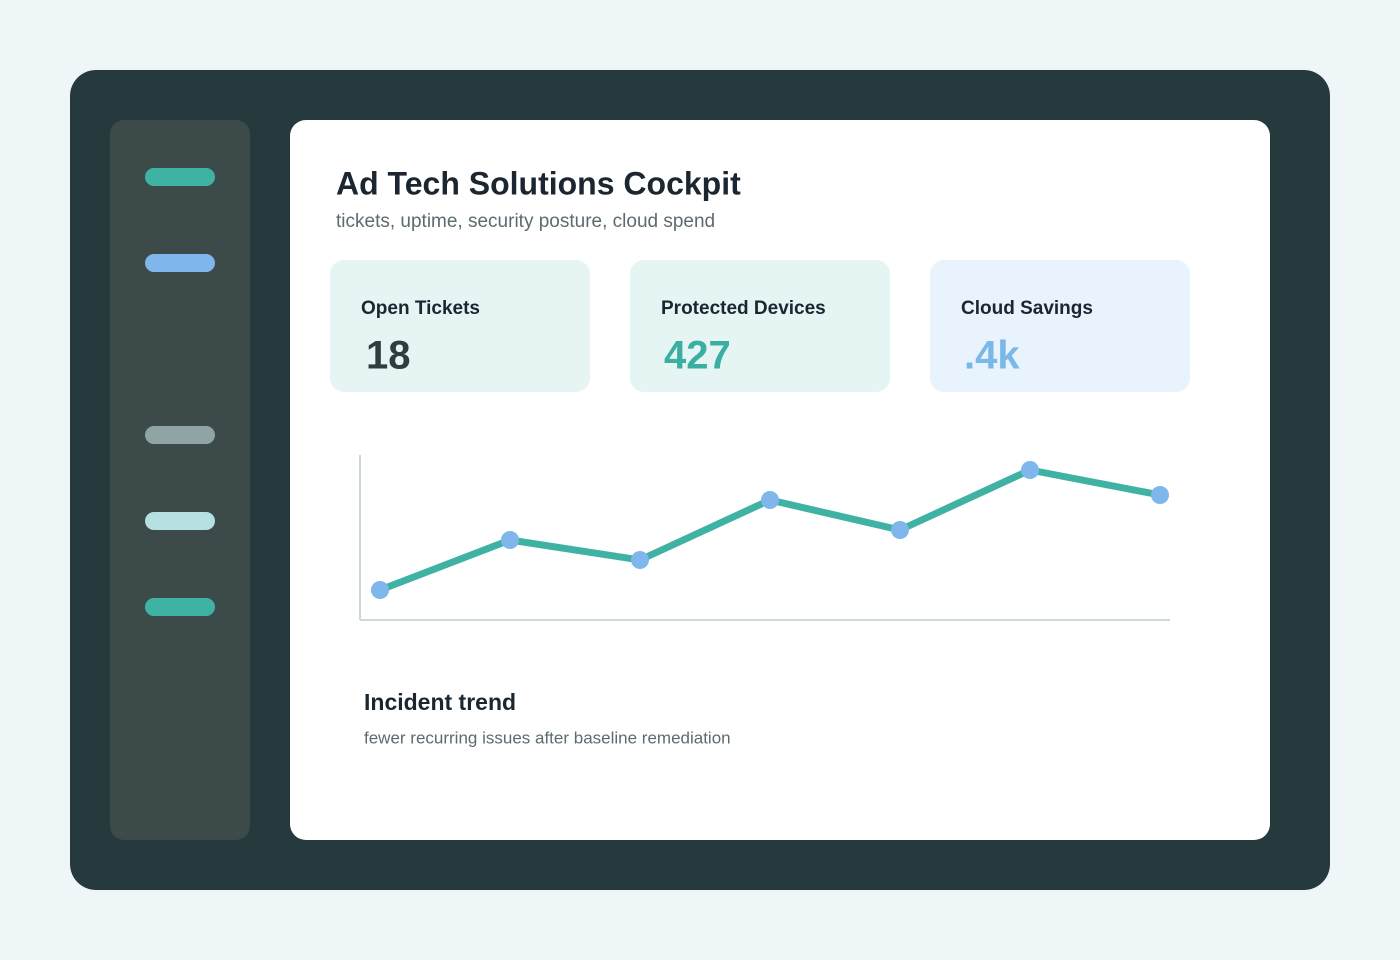 This screenshot has height=960, width=1400. Describe the element at coordinates (440, 702) in the screenshot. I see `chart-title: Incident trend` at that location.